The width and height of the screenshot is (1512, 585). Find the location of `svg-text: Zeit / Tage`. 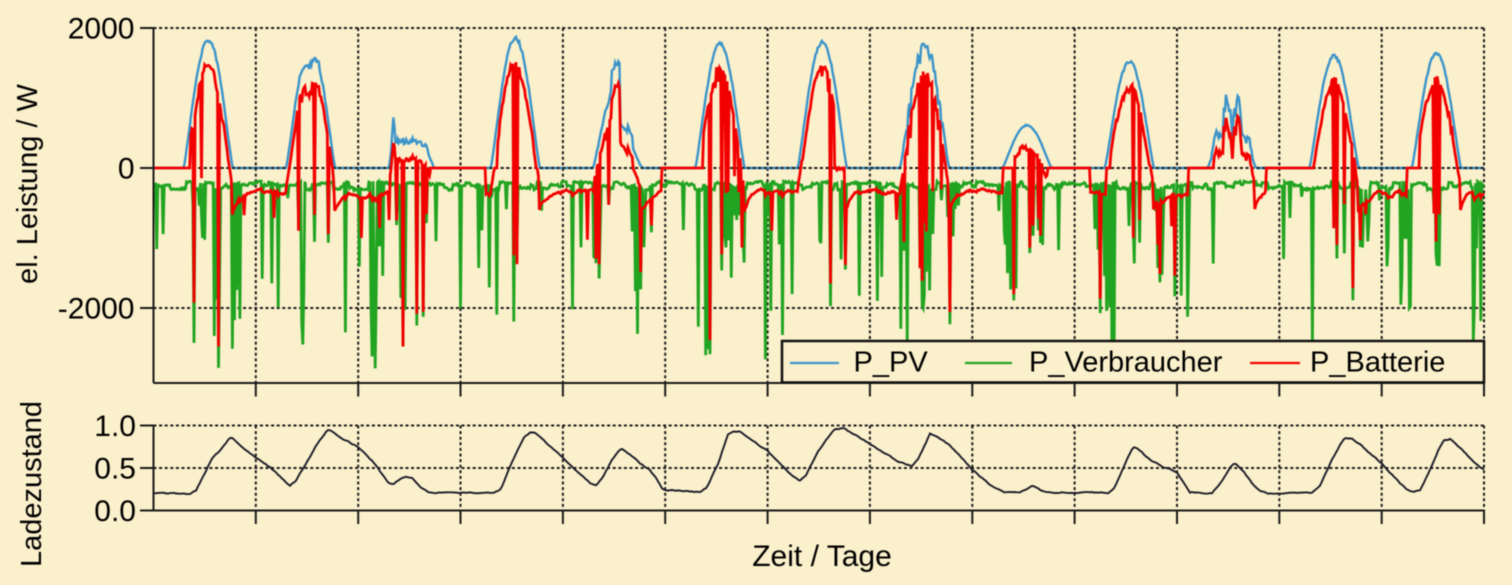

svg-text: Zeit / Tage is located at coordinates (822, 556).